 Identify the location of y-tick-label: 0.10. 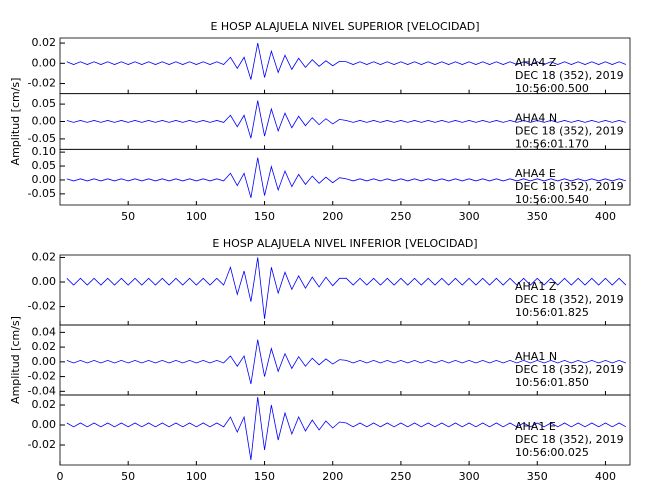
(44, 151).